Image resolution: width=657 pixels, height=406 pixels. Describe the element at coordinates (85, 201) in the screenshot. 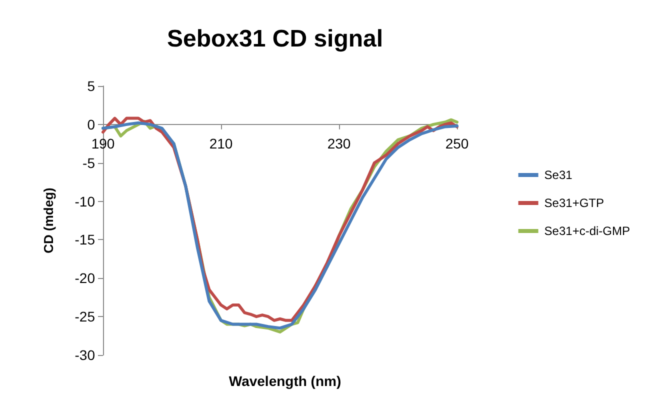

I see `y-tick-label: -10` at that location.